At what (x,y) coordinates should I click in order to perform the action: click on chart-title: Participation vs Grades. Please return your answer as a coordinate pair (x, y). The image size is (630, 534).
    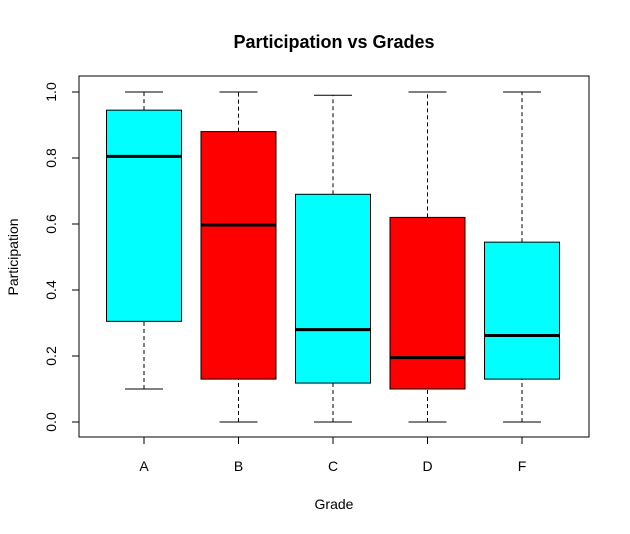
    Looking at the image, I should click on (333, 42).